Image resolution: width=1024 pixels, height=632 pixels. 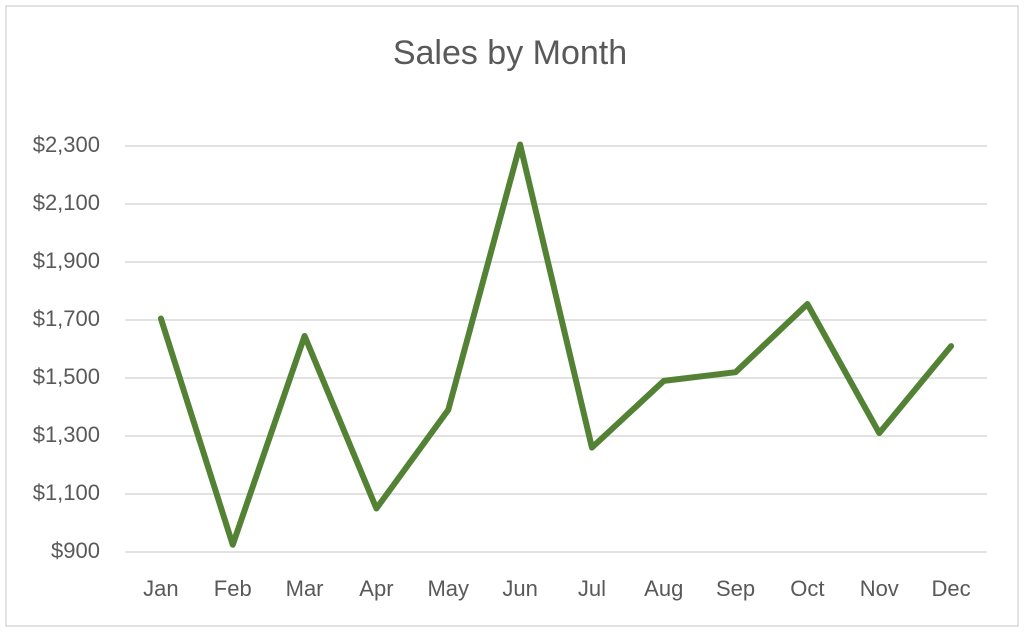 What do you see at coordinates (66, 318) in the screenshot?
I see `y-tick-label: $1,700` at bounding box center [66, 318].